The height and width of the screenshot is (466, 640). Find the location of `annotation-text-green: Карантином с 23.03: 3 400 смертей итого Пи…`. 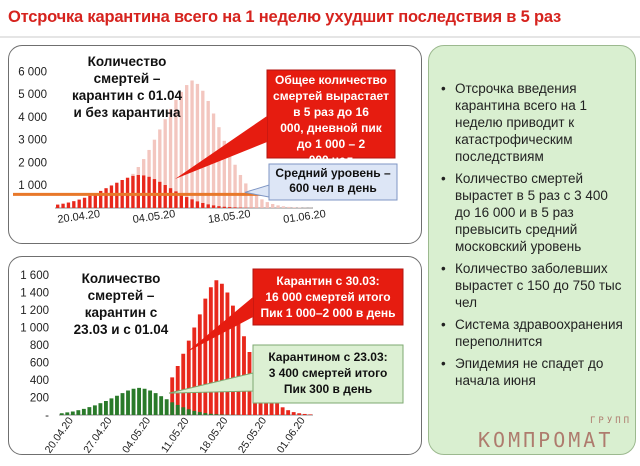

annotation-text-green: Карантином с 23.03: 3 400 смертей итого Пи… is located at coordinates (327, 373).